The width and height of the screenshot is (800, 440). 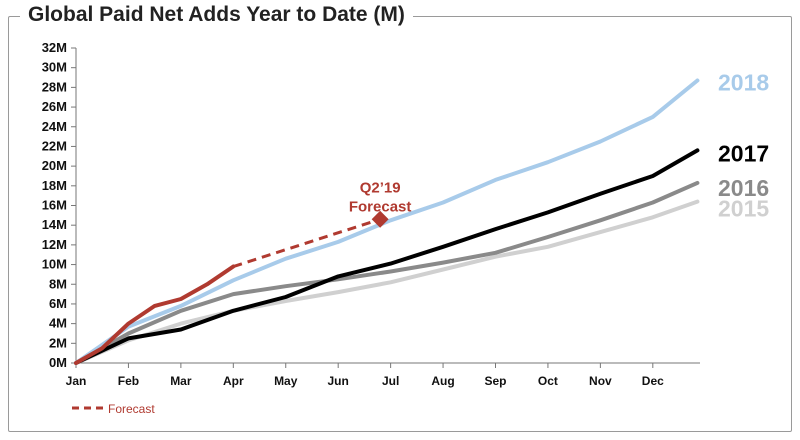 I want to click on y-tick-label: 2M, so click(x=58, y=342).